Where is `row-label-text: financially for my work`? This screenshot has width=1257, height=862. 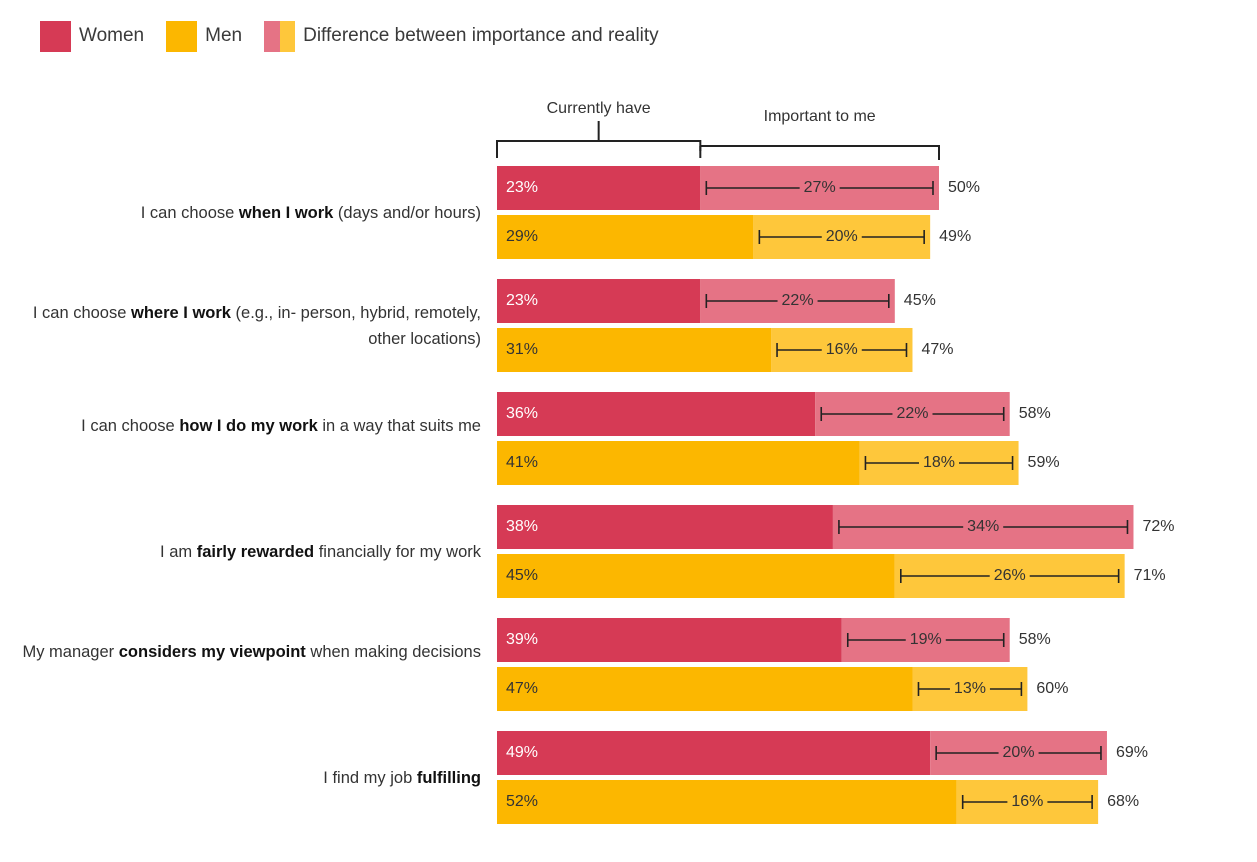 row-label-text: financially for my work is located at coordinates (397, 552).